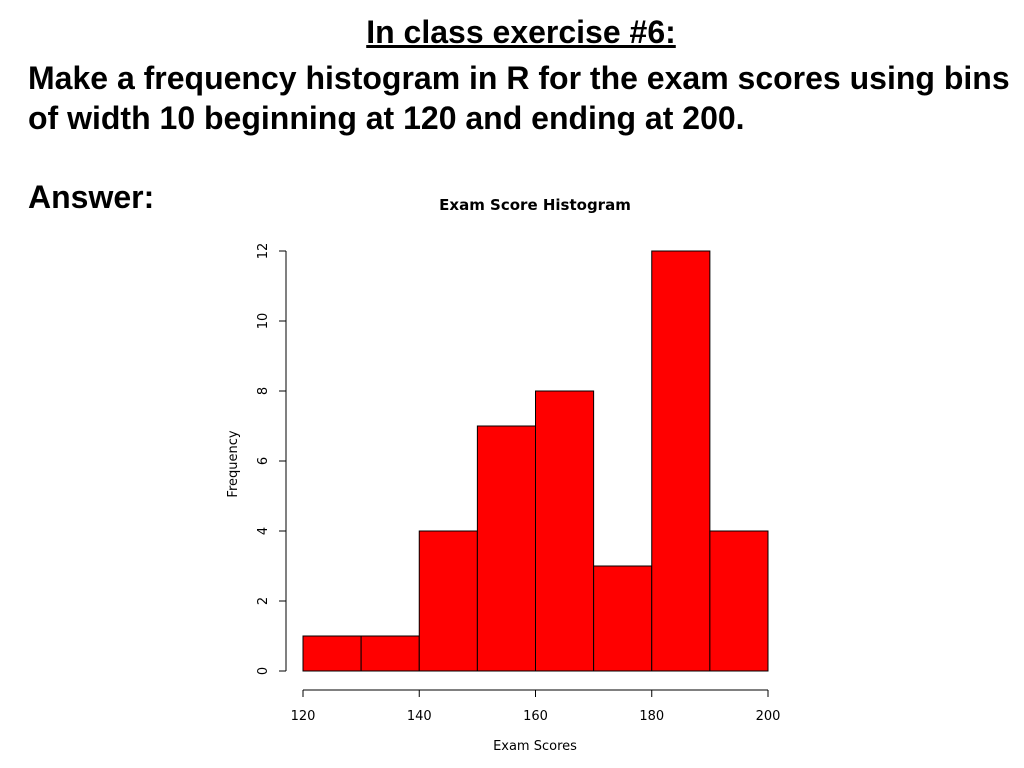 The image size is (1024, 768). What do you see at coordinates (535, 746) in the screenshot?
I see `x-axis-label: Exam Scores` at bounding box center [535, 746].